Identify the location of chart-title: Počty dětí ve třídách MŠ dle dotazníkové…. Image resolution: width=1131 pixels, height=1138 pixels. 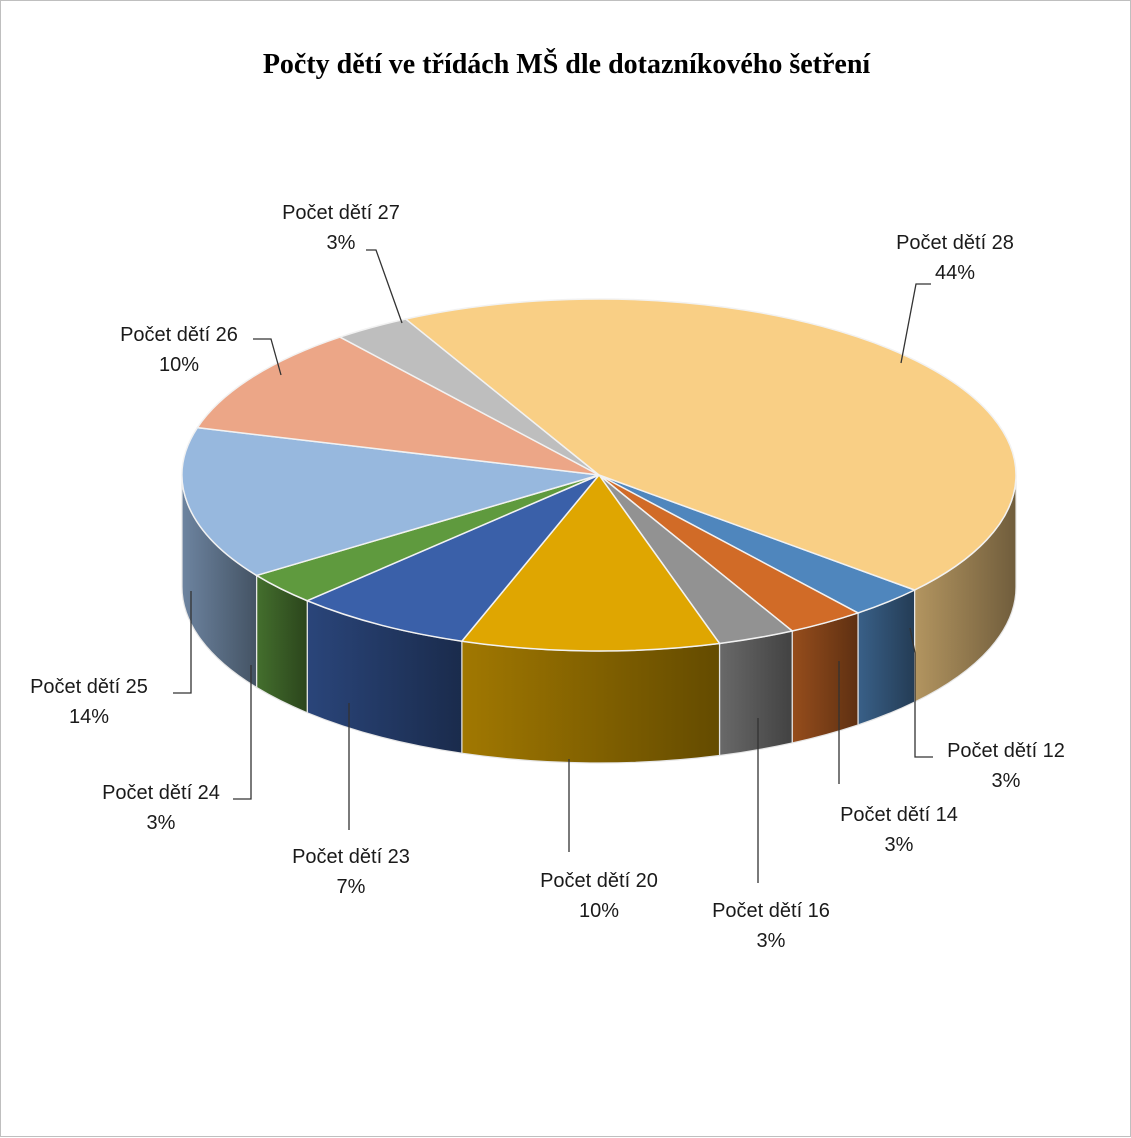
(566, 64).